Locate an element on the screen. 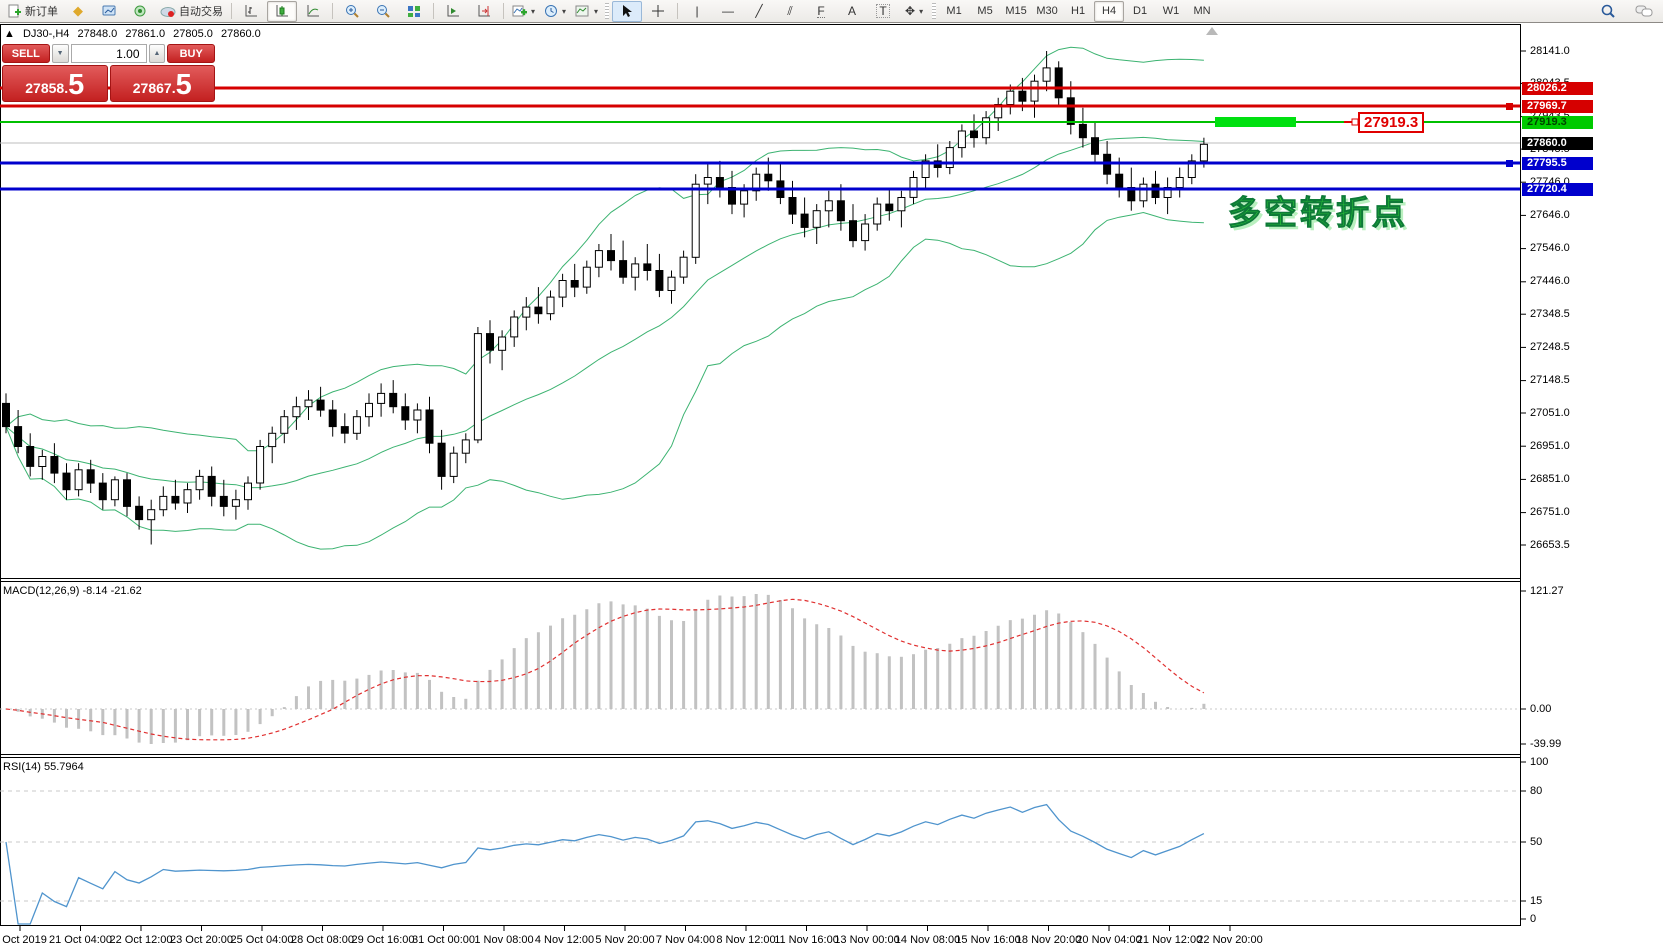 The height and width of the screenshot is (949, 1663). channel-icon: ⫽ is located at coordinates (790, 11).